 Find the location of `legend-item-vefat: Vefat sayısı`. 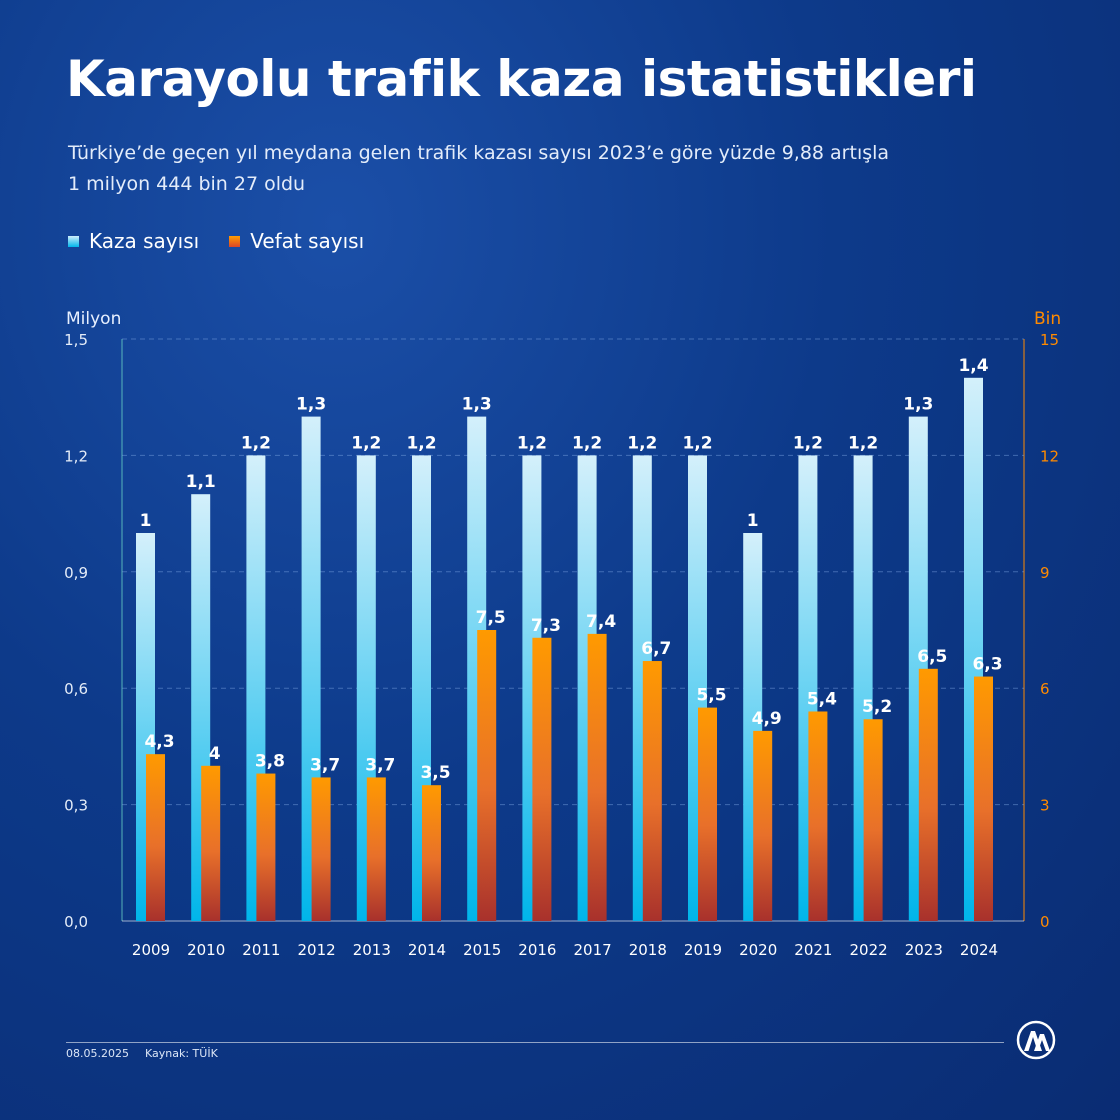

legend-item-vefat: Vefat sayısı is located at coordinates (296, 241).